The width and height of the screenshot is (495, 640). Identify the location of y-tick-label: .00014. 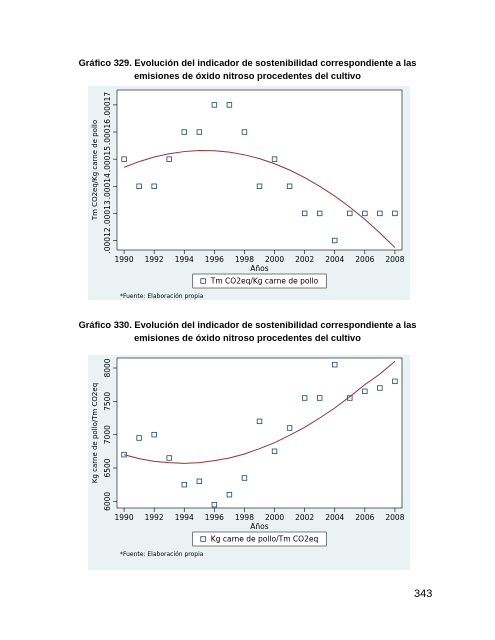
(107, 186).